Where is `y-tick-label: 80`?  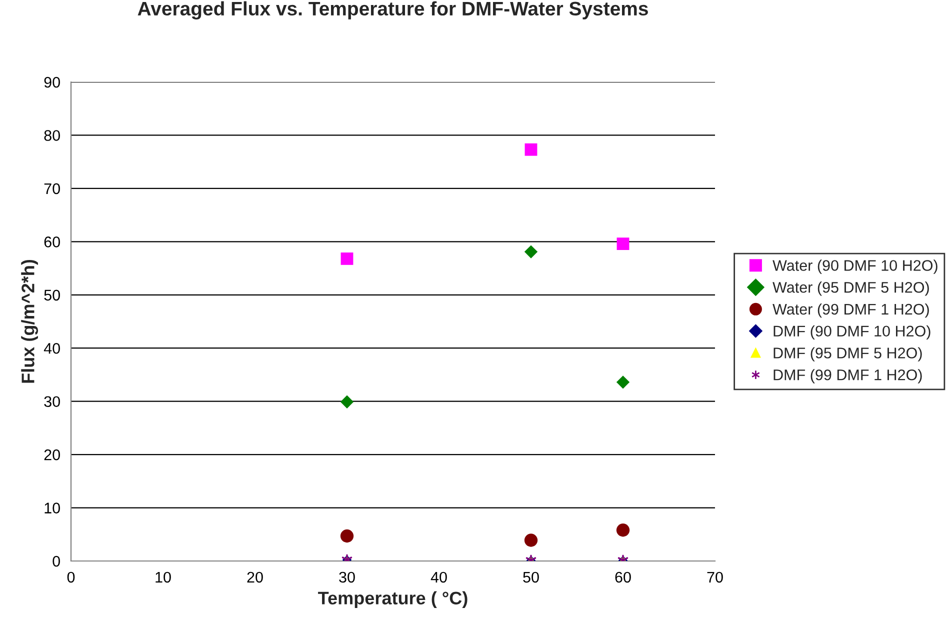
y-tick-label: 80 is located at coordinates (52, 135).